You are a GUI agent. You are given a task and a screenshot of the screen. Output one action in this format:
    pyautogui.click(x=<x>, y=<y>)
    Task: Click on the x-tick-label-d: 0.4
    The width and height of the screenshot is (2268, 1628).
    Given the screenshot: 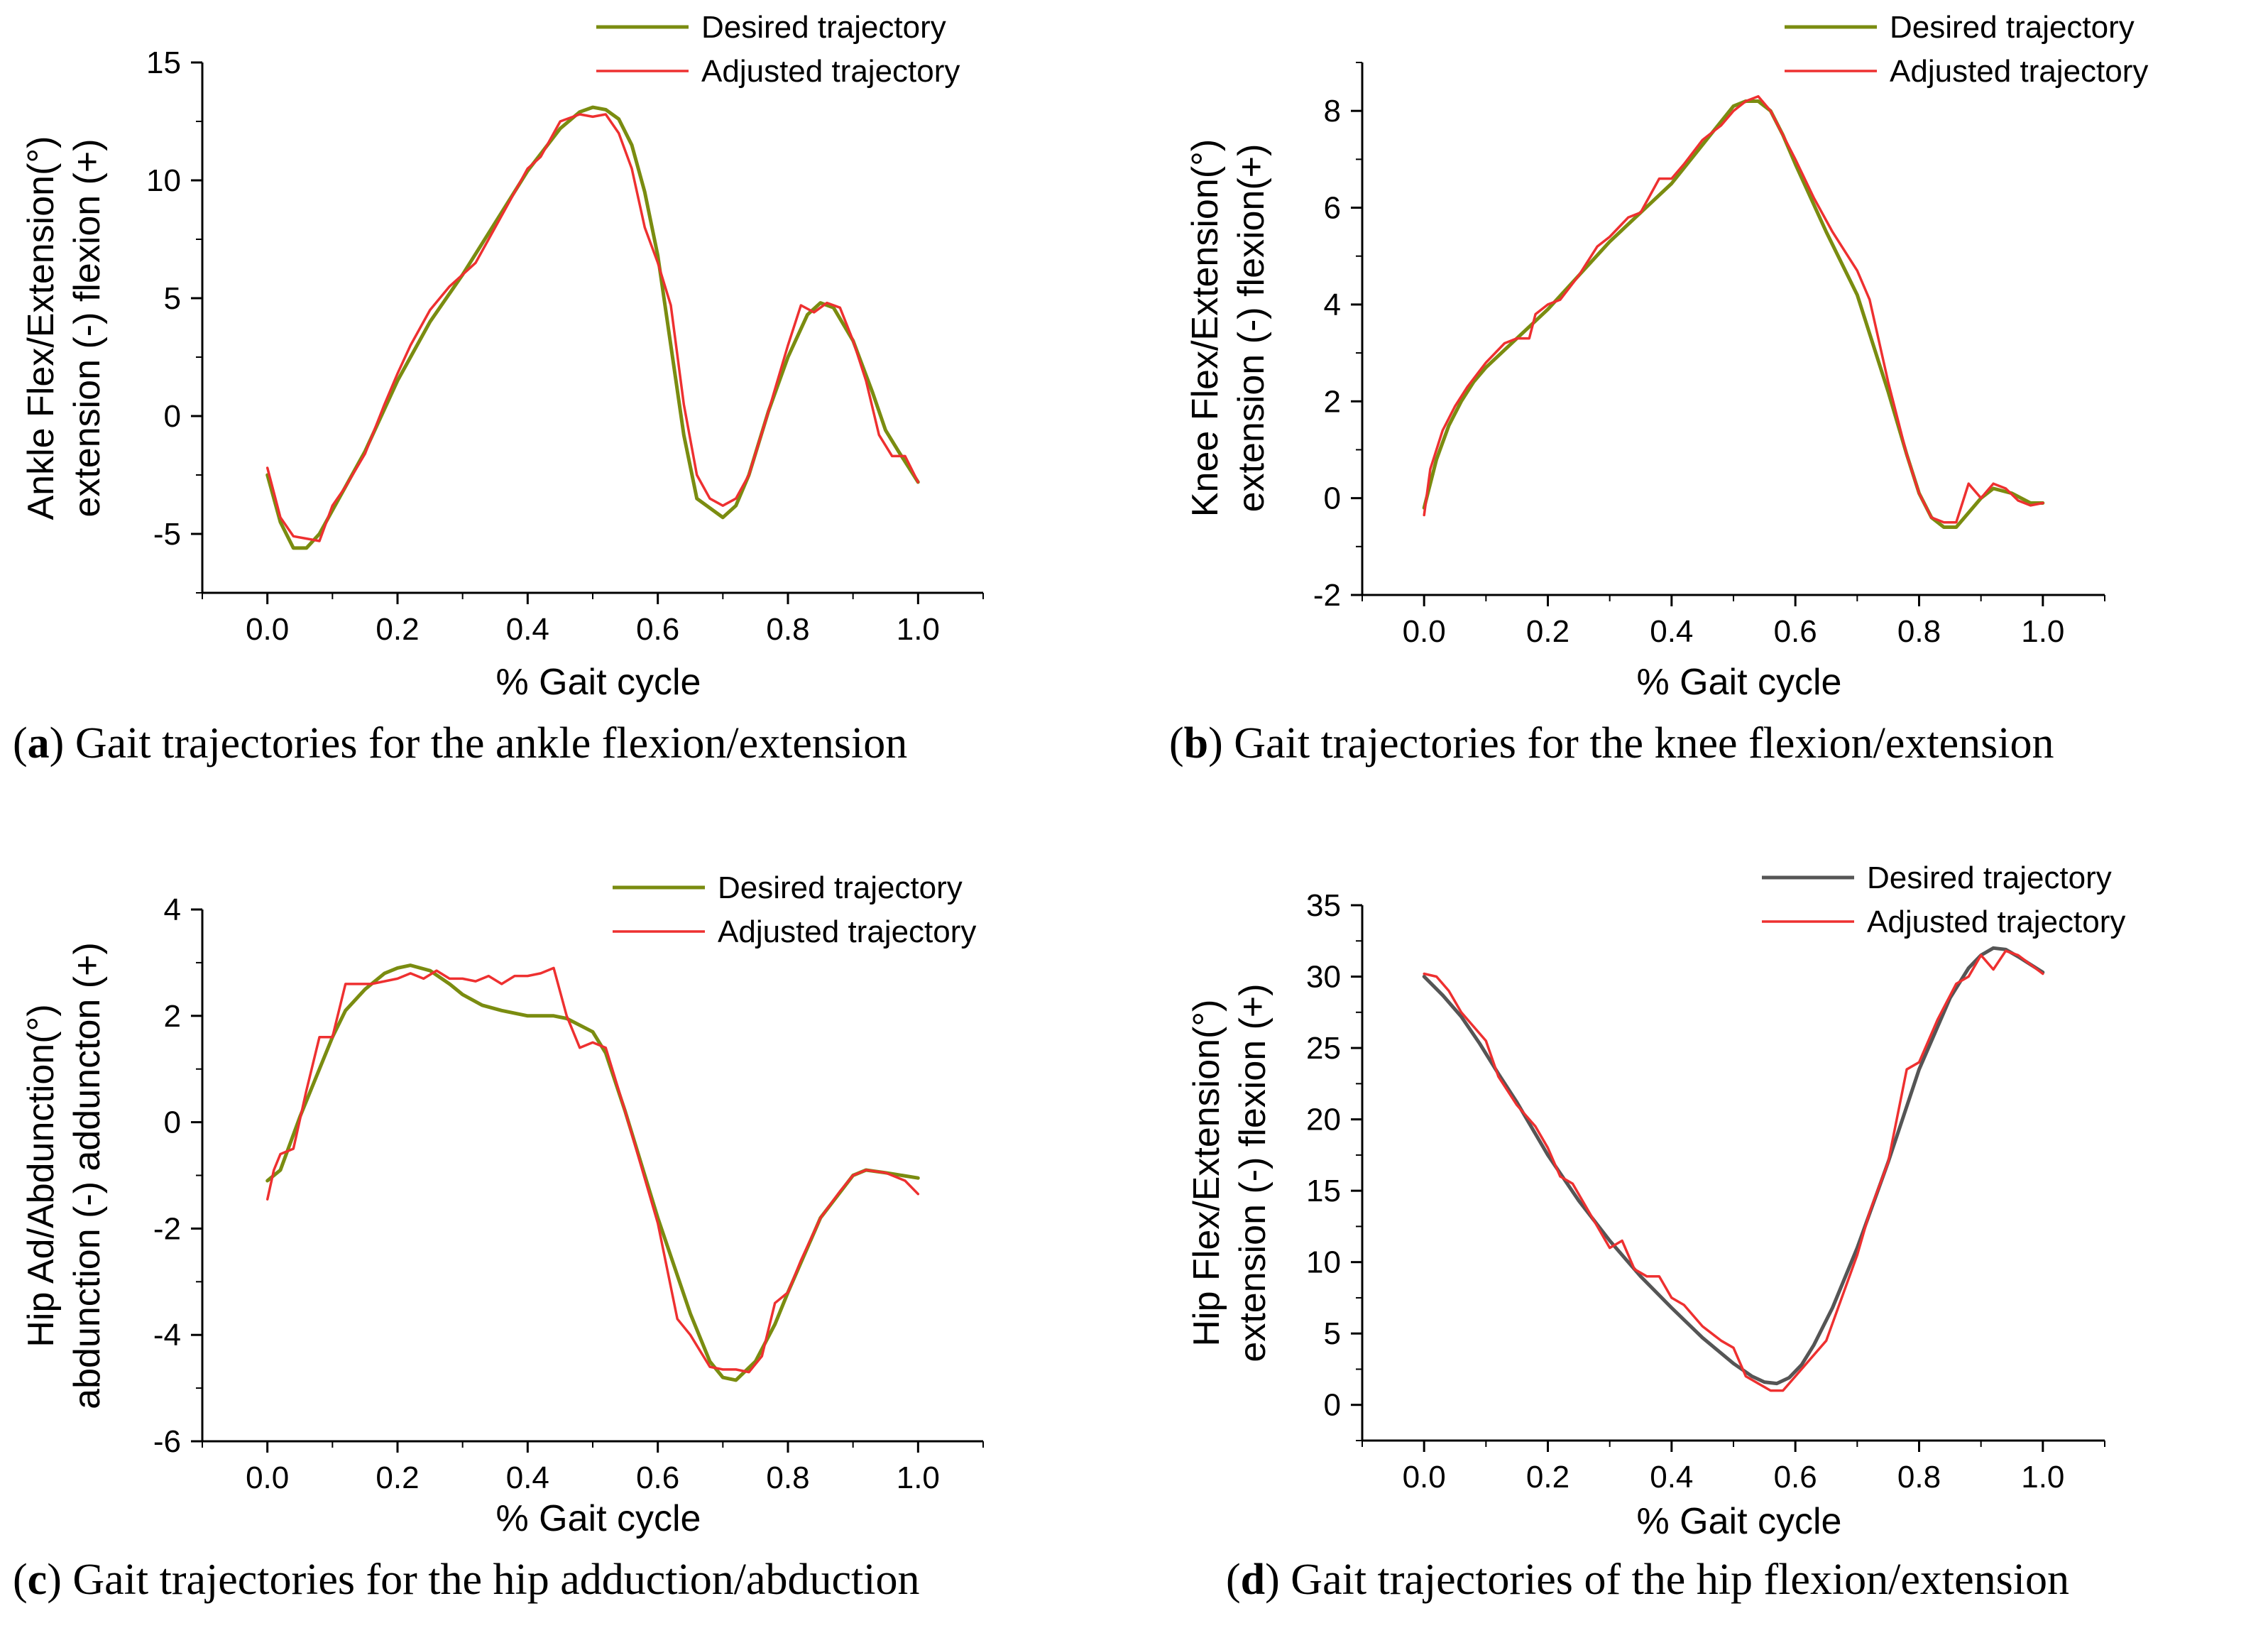 What is the action you would take?
    pyautogui.click(x=1672, y=1477)
    